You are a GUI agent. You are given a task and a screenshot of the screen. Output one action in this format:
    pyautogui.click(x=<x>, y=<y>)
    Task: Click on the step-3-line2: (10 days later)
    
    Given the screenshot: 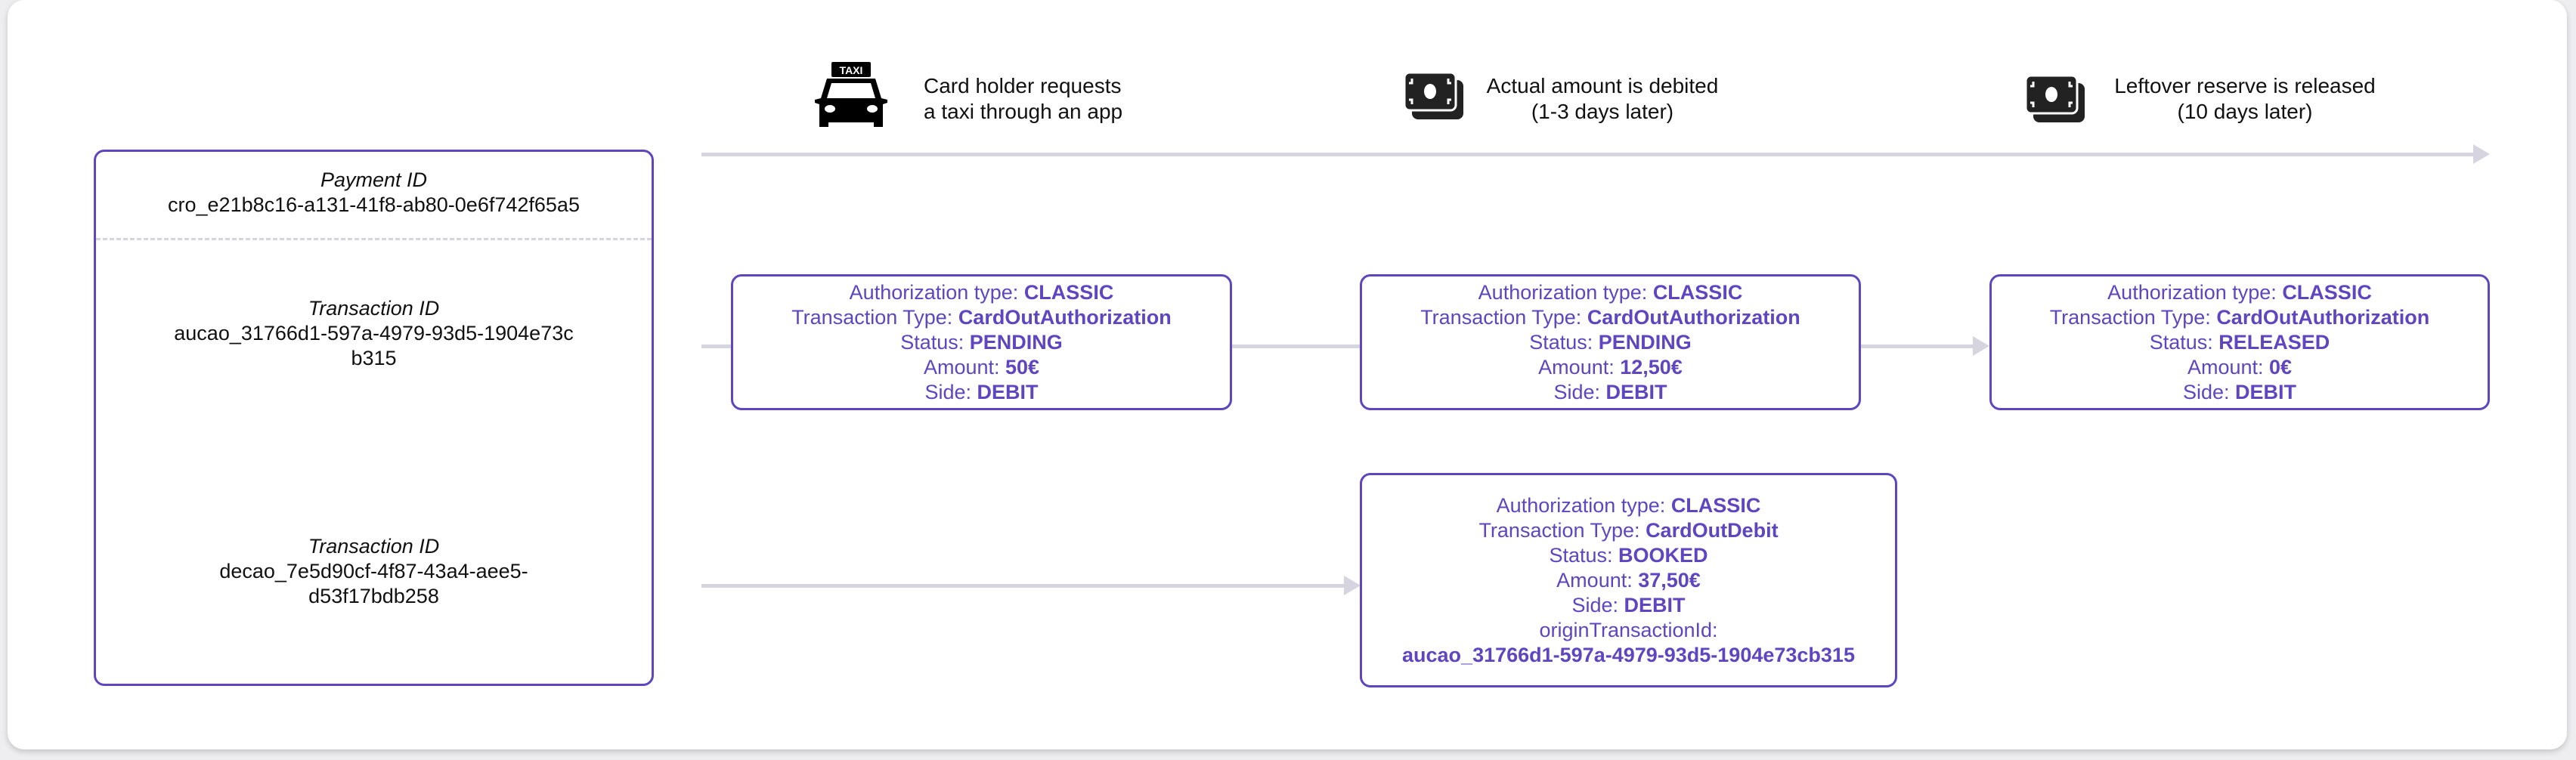 What is the action you would take?
    pyautogui.click(x=2245, y=112)
    